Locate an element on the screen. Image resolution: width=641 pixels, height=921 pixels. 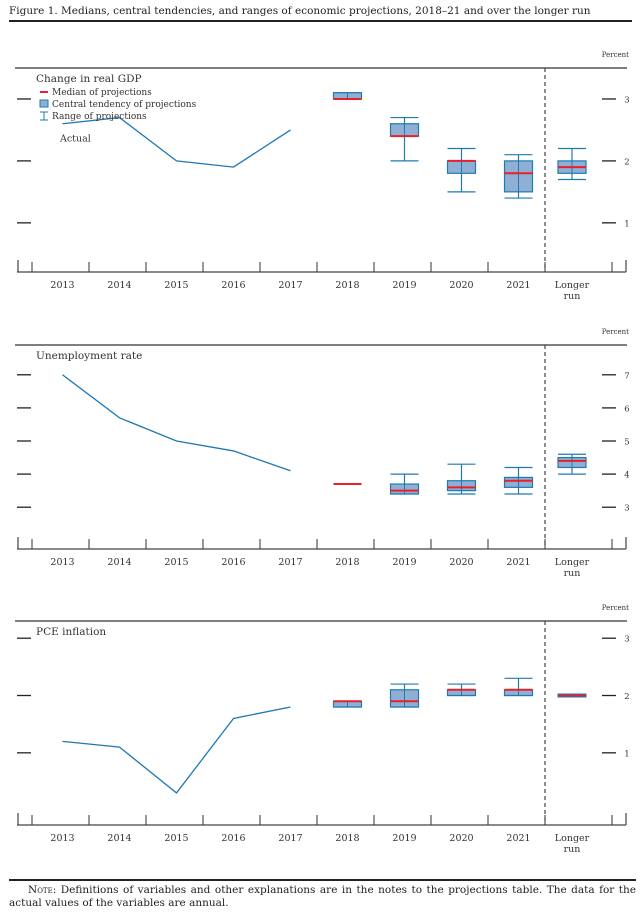
chart-title: PCE inflation is located at coordinates (71, 632).